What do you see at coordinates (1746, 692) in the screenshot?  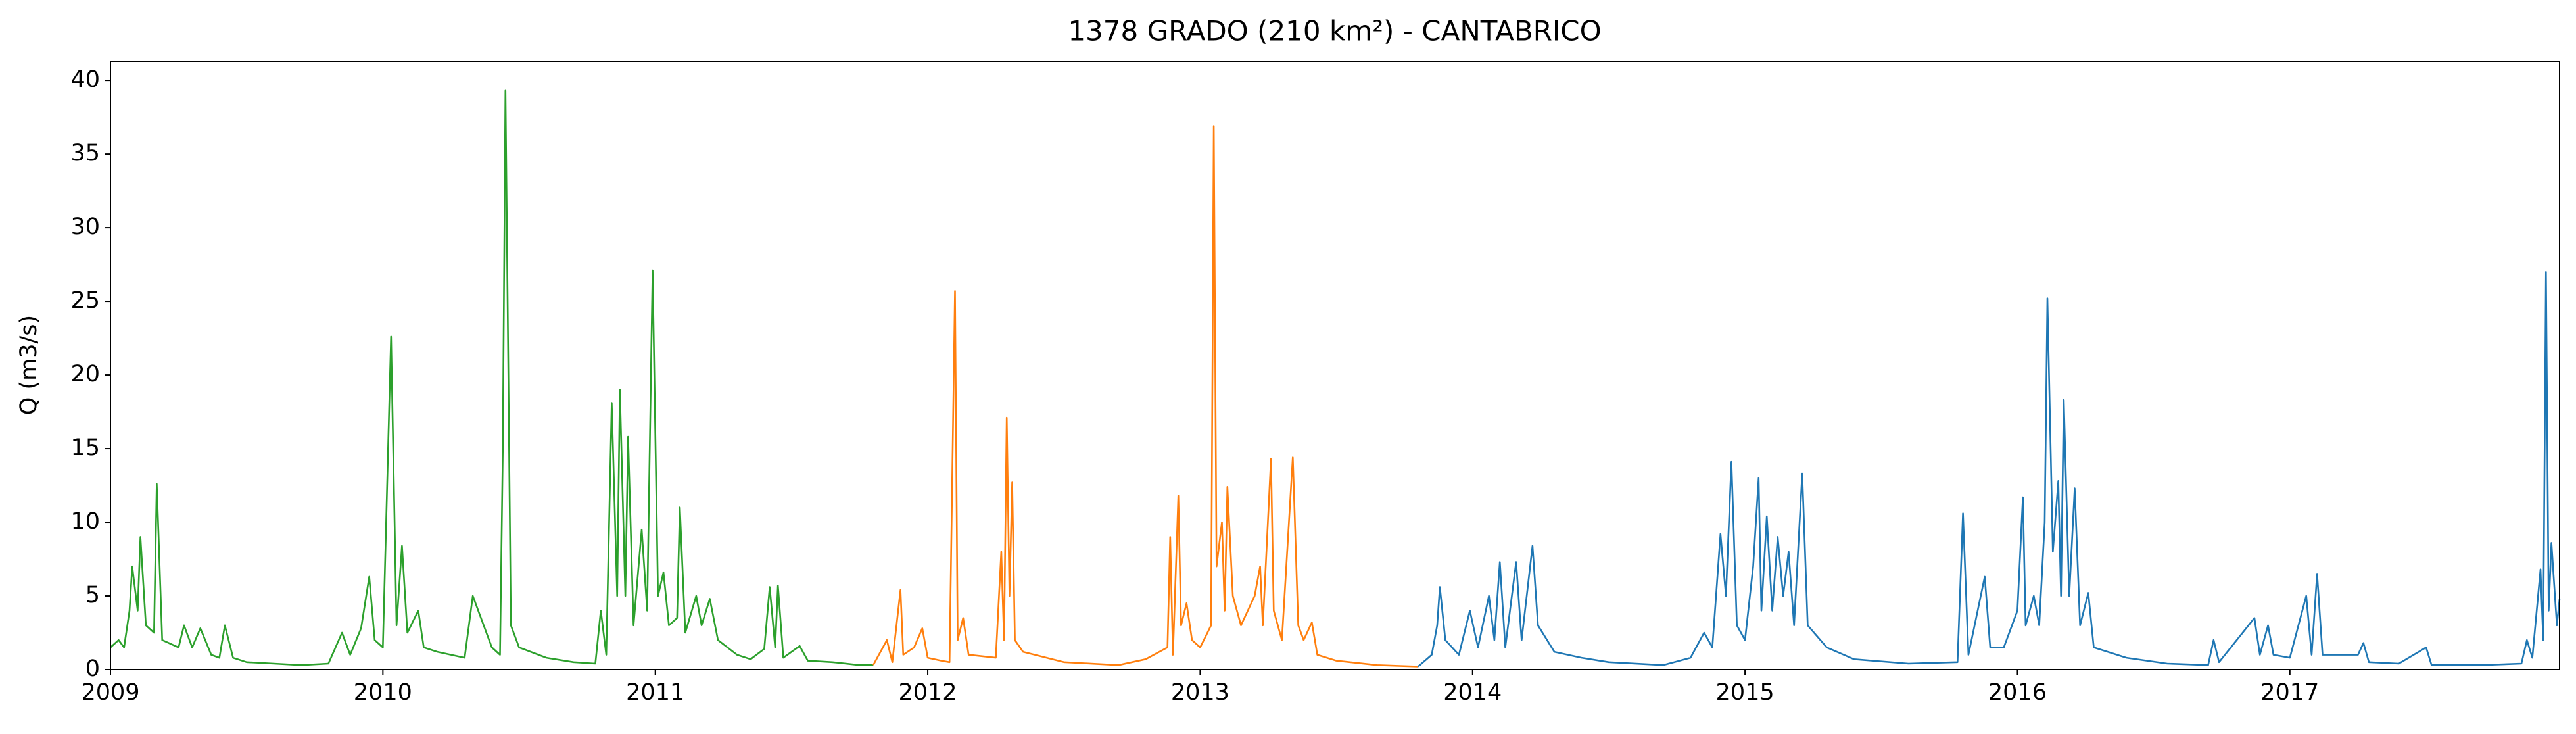 I see `x-tick-label: 2015` at bounding box center [1746, 692].